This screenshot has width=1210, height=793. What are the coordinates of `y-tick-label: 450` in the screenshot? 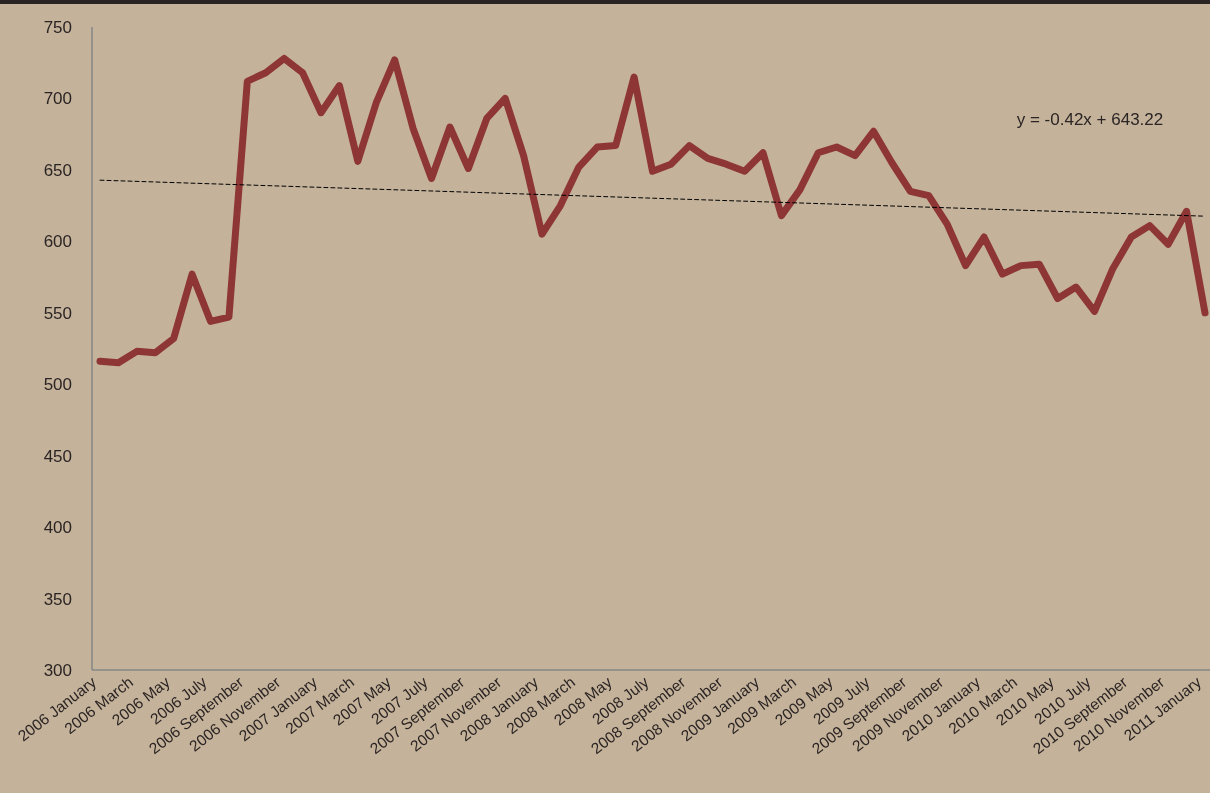 It's located at (57, 456).